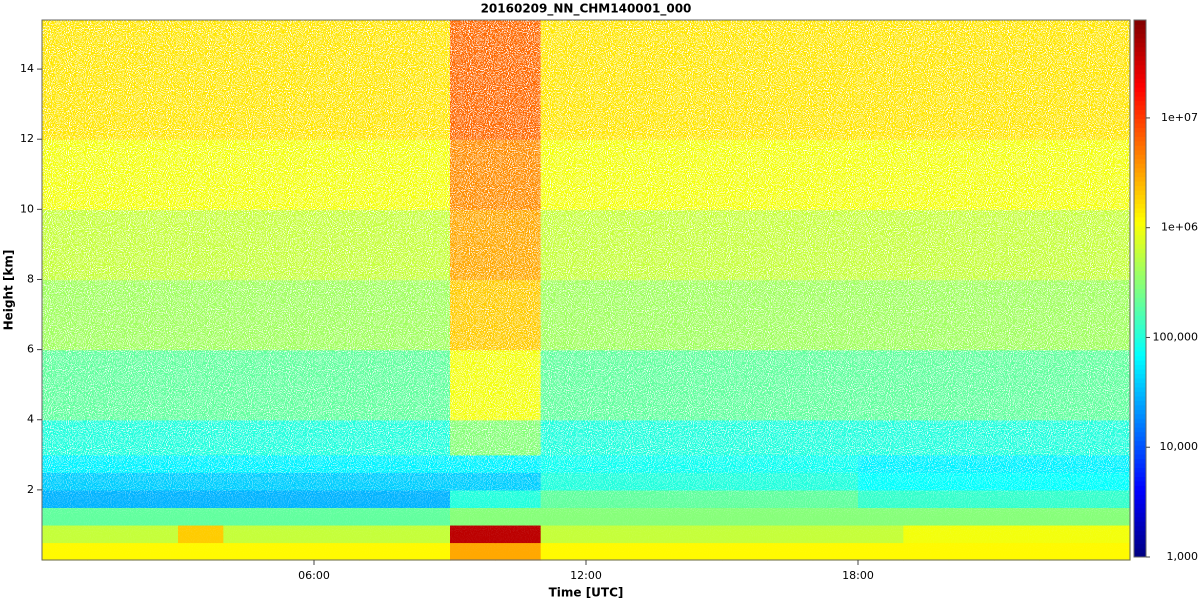  I want to click on colorbar-tick-label: 10,000, so click(1179, 446).